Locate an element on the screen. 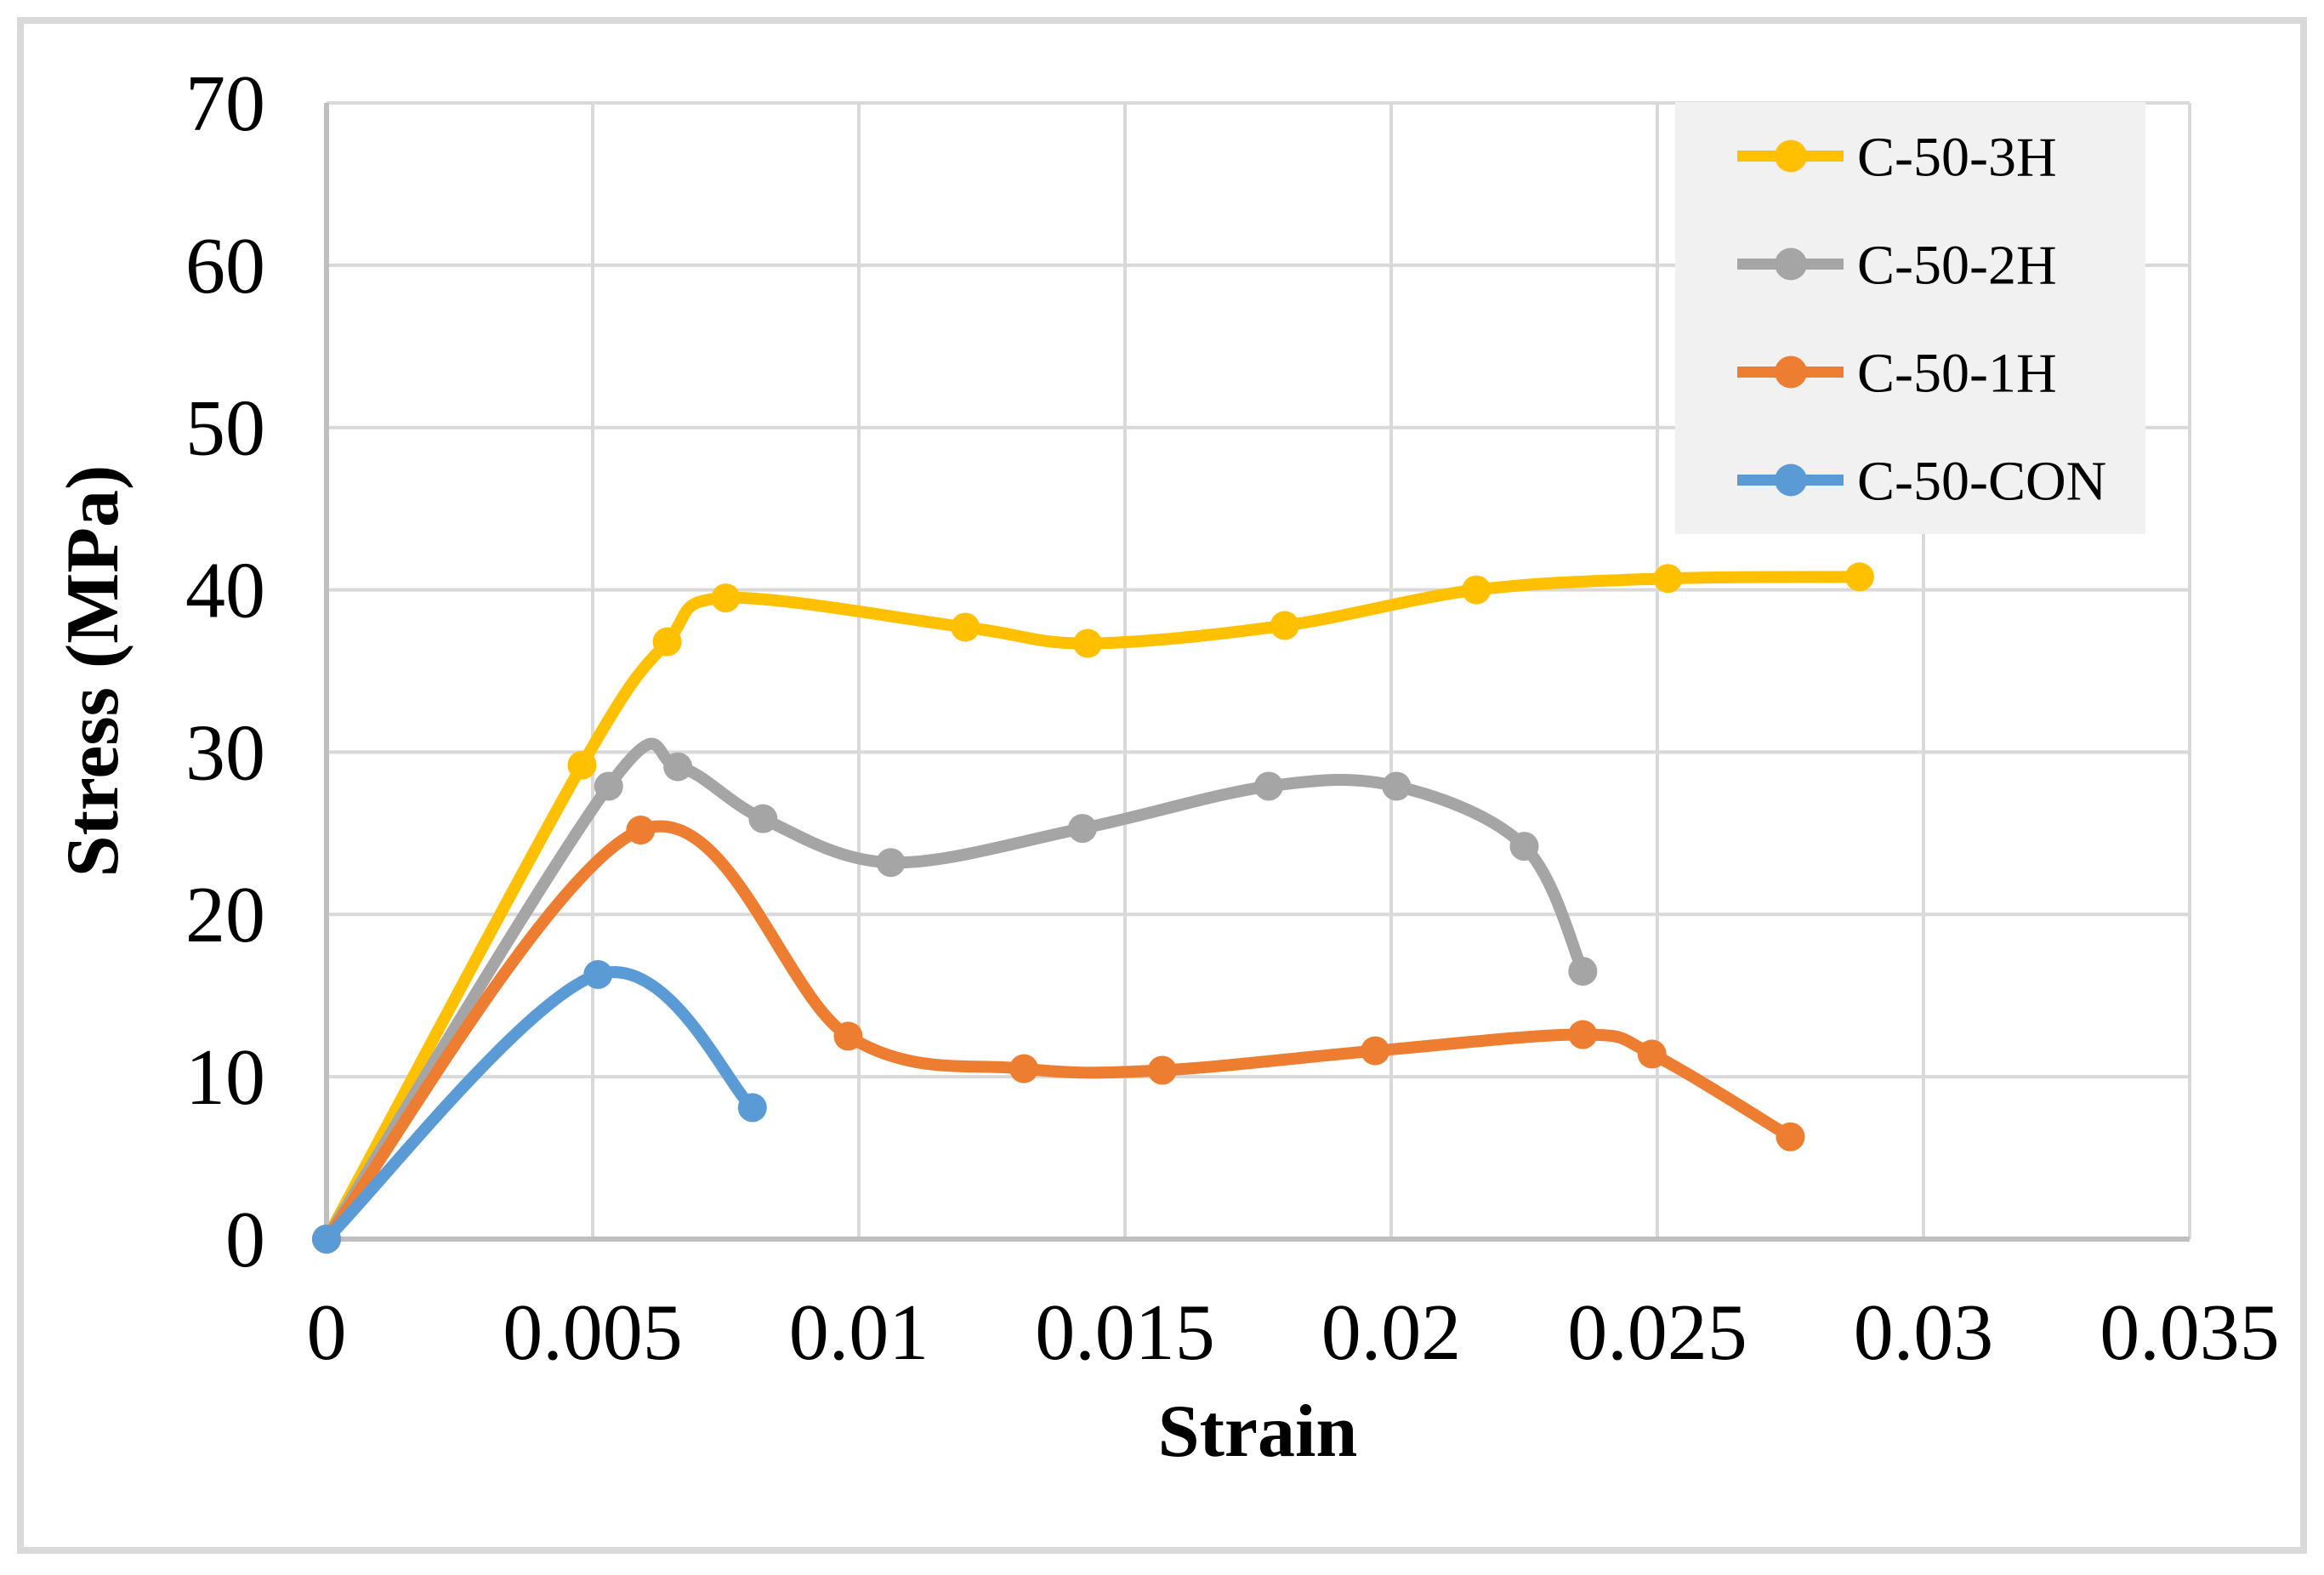 The image size is (2324, 1575). x-tick-label: 0.03 is located at coordinates (1924, 1332).